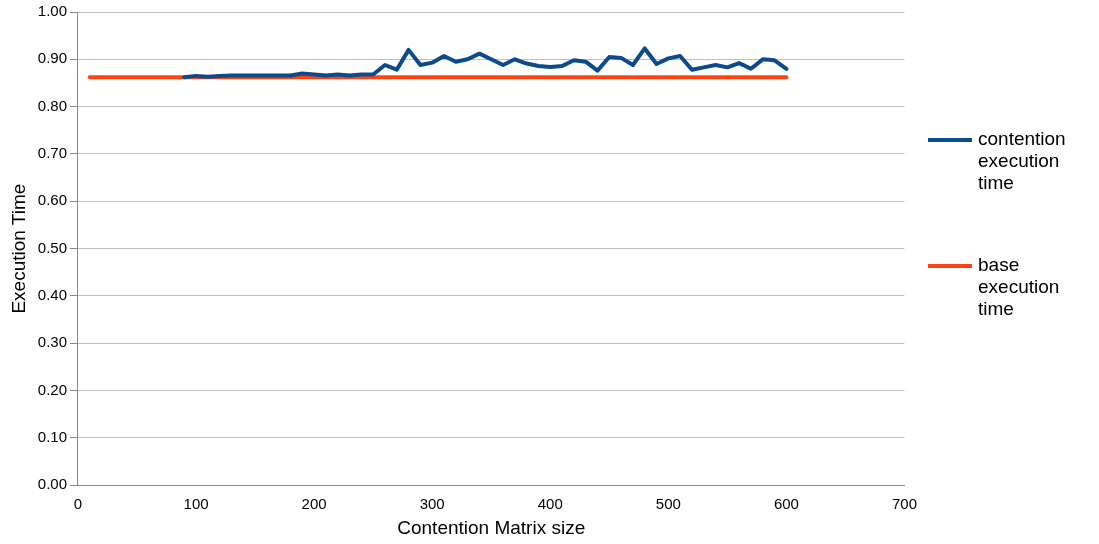  I want to click on legend-label: base execution time, so click(1019, 287).